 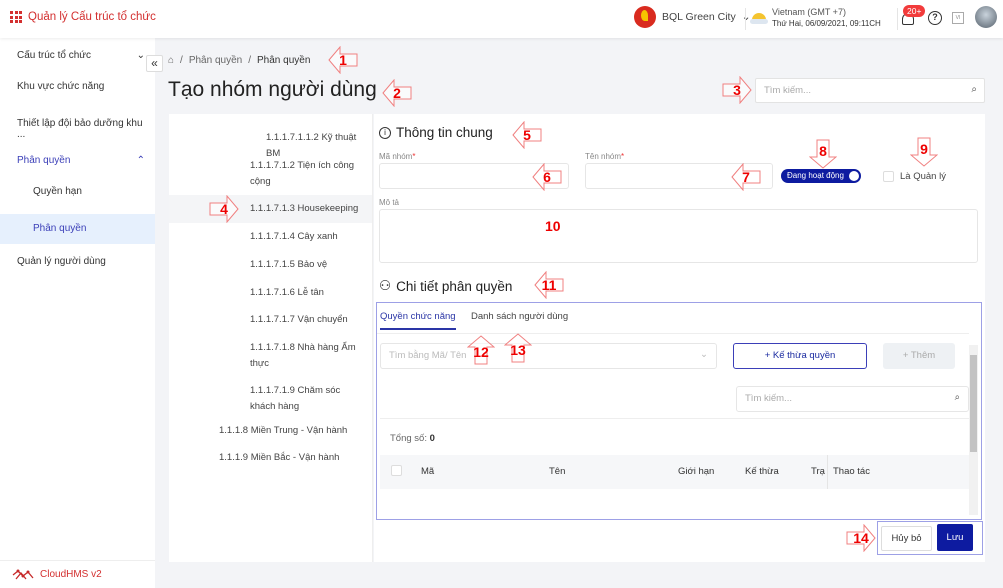 What do you see at coordinates (958, 18) in the screenshot?
I see `language-flag-icon: VI` at bounding box center [958, 18].